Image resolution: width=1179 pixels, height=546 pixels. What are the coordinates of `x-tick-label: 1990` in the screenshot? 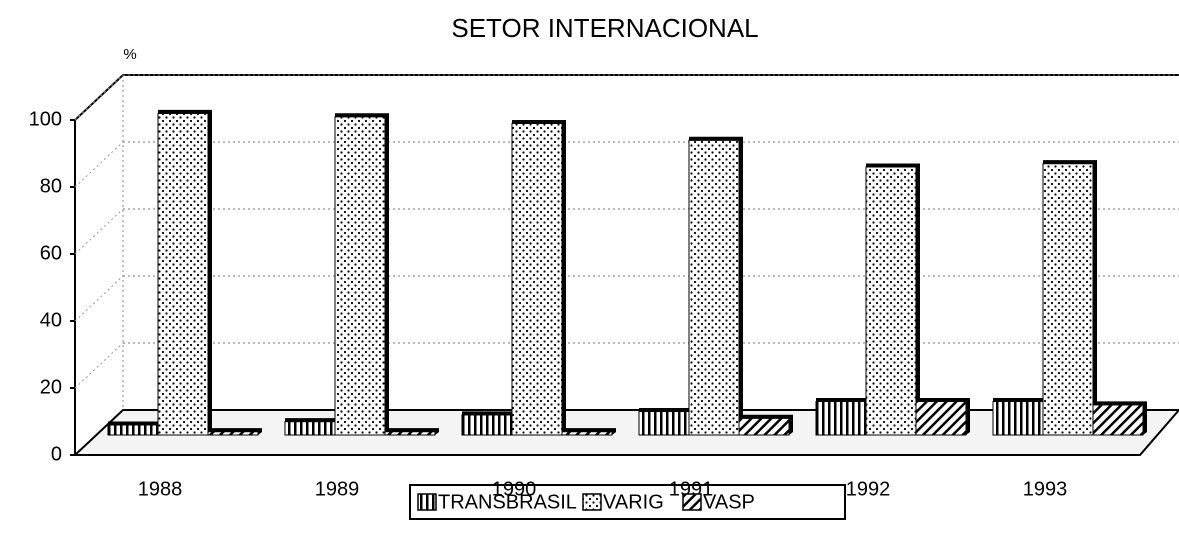 It's located at (514, 489).